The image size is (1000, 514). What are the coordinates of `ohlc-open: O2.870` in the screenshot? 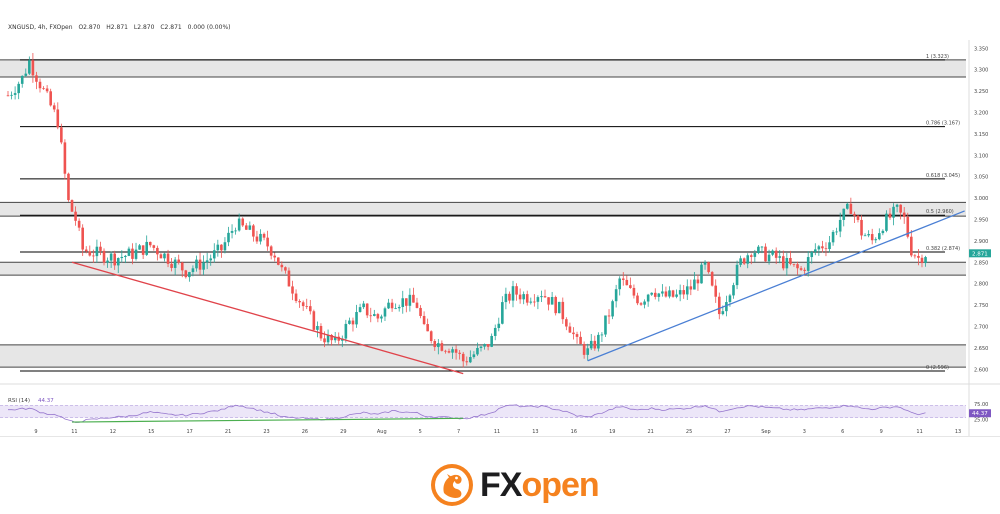 It's located at (89, 27).